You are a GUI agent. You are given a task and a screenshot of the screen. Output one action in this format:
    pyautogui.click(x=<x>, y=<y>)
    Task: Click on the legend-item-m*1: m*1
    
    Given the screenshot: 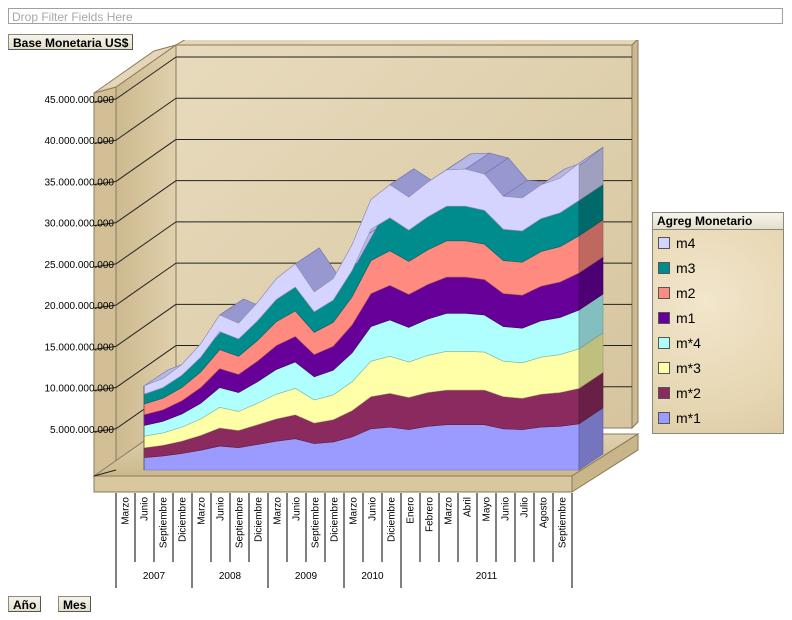 What is the action you would take?
    pyautogui.click(x=718, y=417)
    